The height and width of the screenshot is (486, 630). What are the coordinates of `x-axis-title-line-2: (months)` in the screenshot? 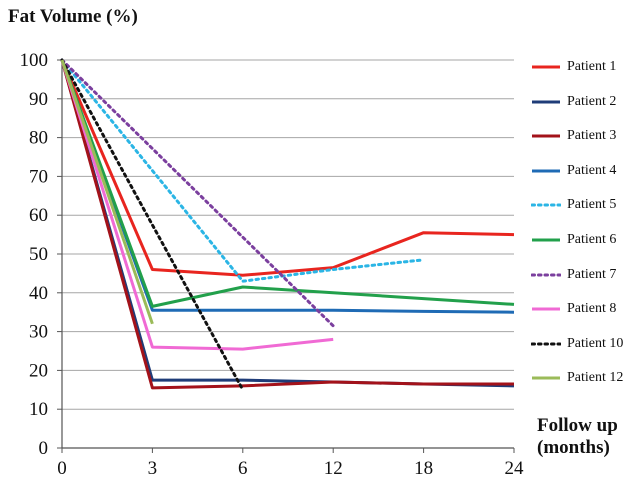 It's located at (573, 447).